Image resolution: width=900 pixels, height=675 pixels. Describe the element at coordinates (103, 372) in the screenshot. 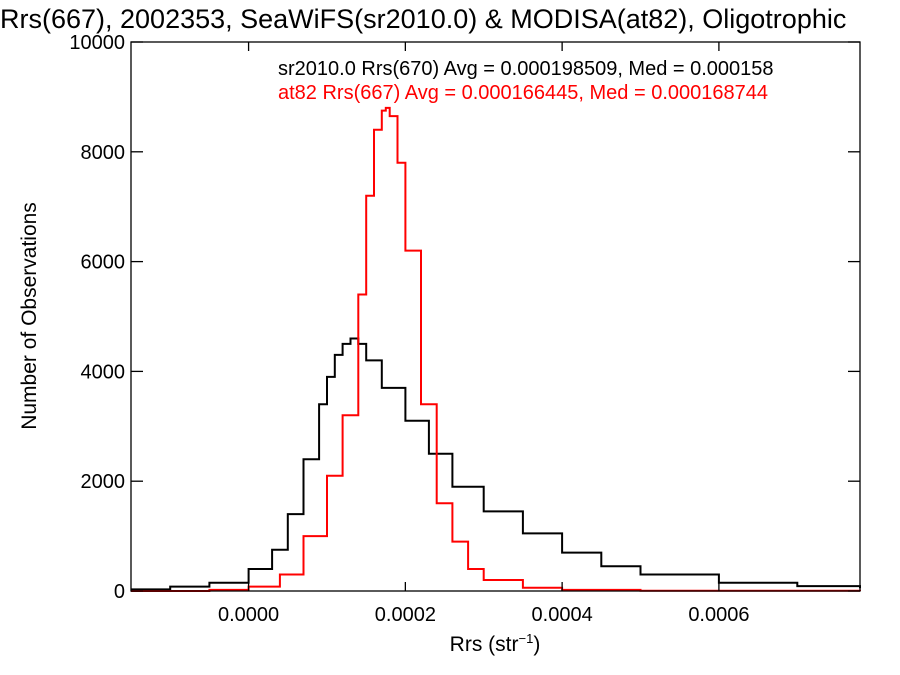

I see `y-tick-label: 4000` at that location.